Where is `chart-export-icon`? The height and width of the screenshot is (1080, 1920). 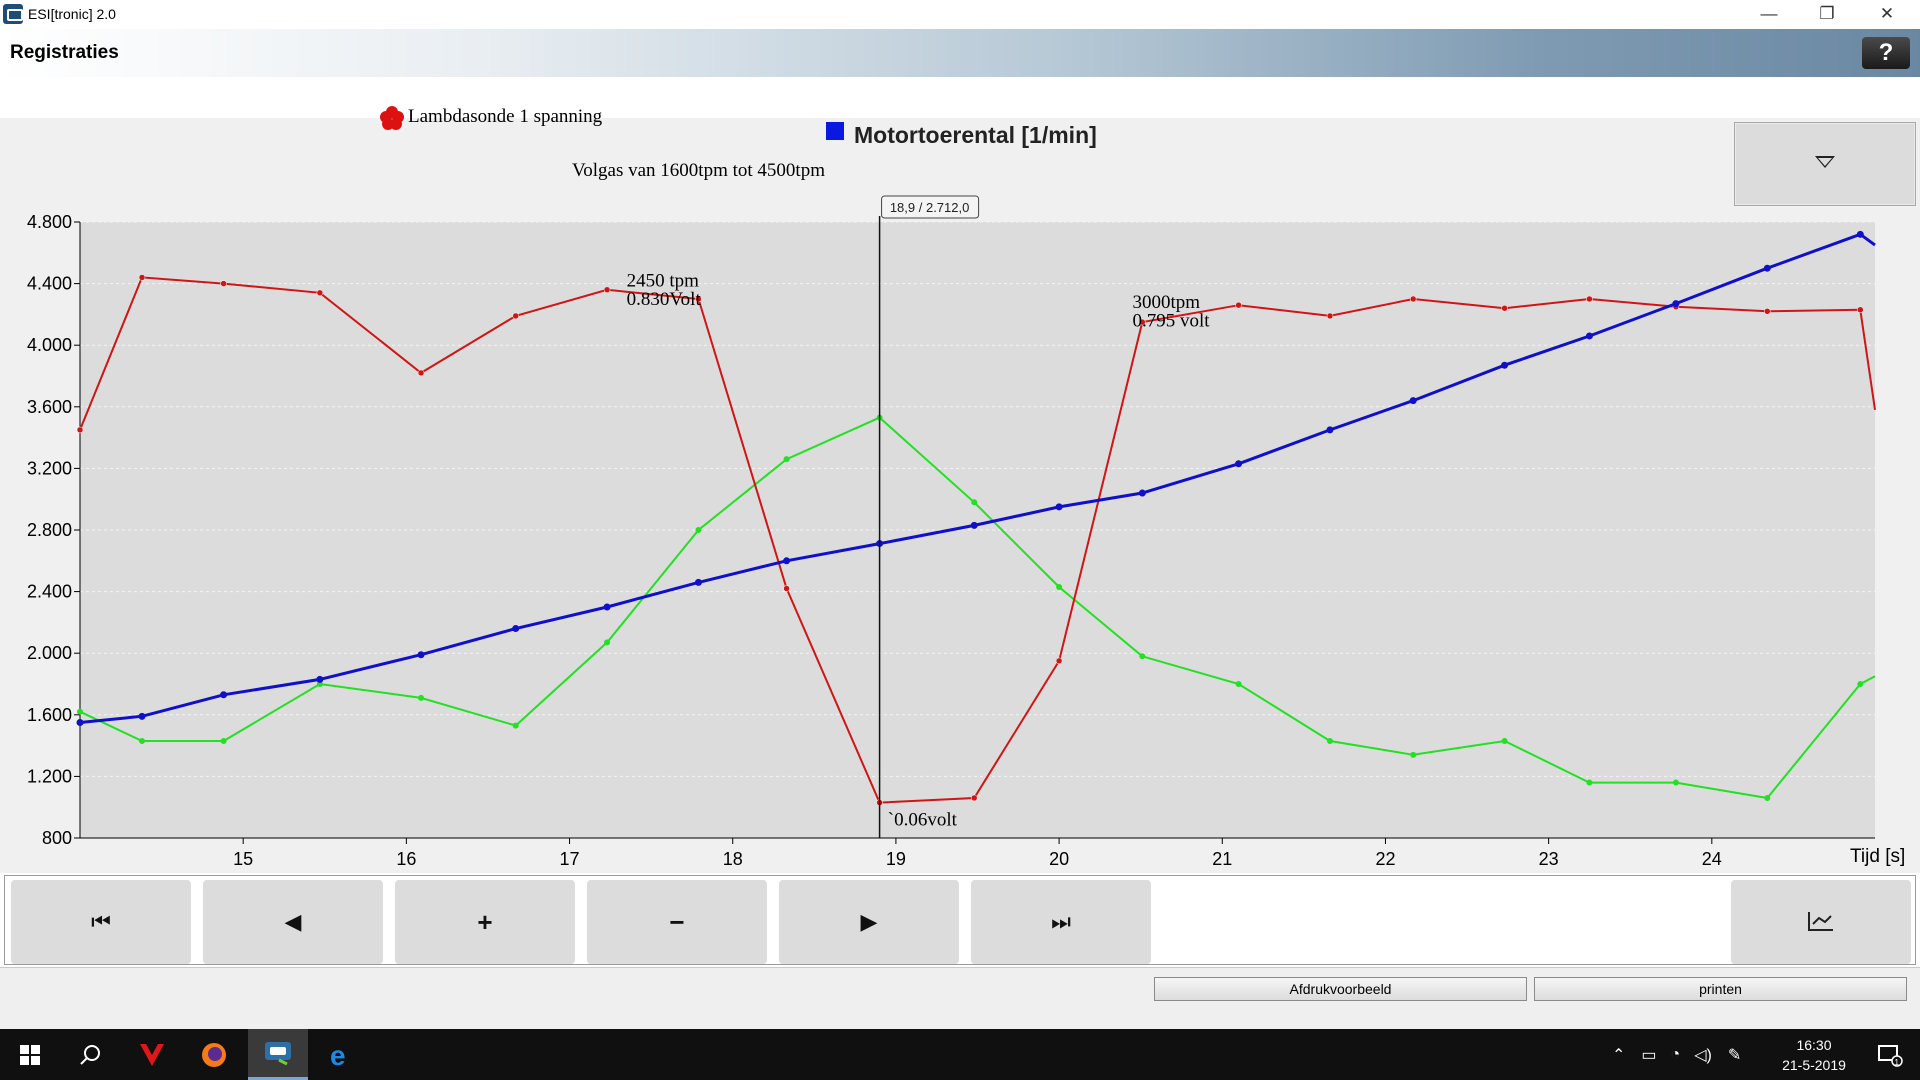 chart-export-icon is located at coordinates (1820, 921).